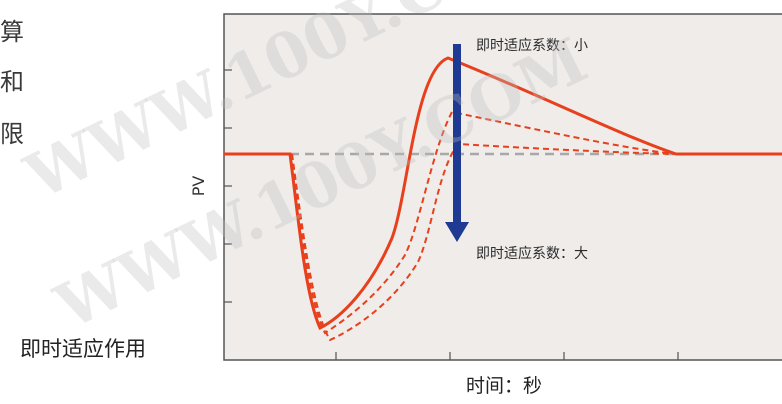 The width and height of the screenshot is (782, 404). What do you see at coordinates (228, 186) in the screenshot?
I see `y-ticks` at bounding box center [228, 186].